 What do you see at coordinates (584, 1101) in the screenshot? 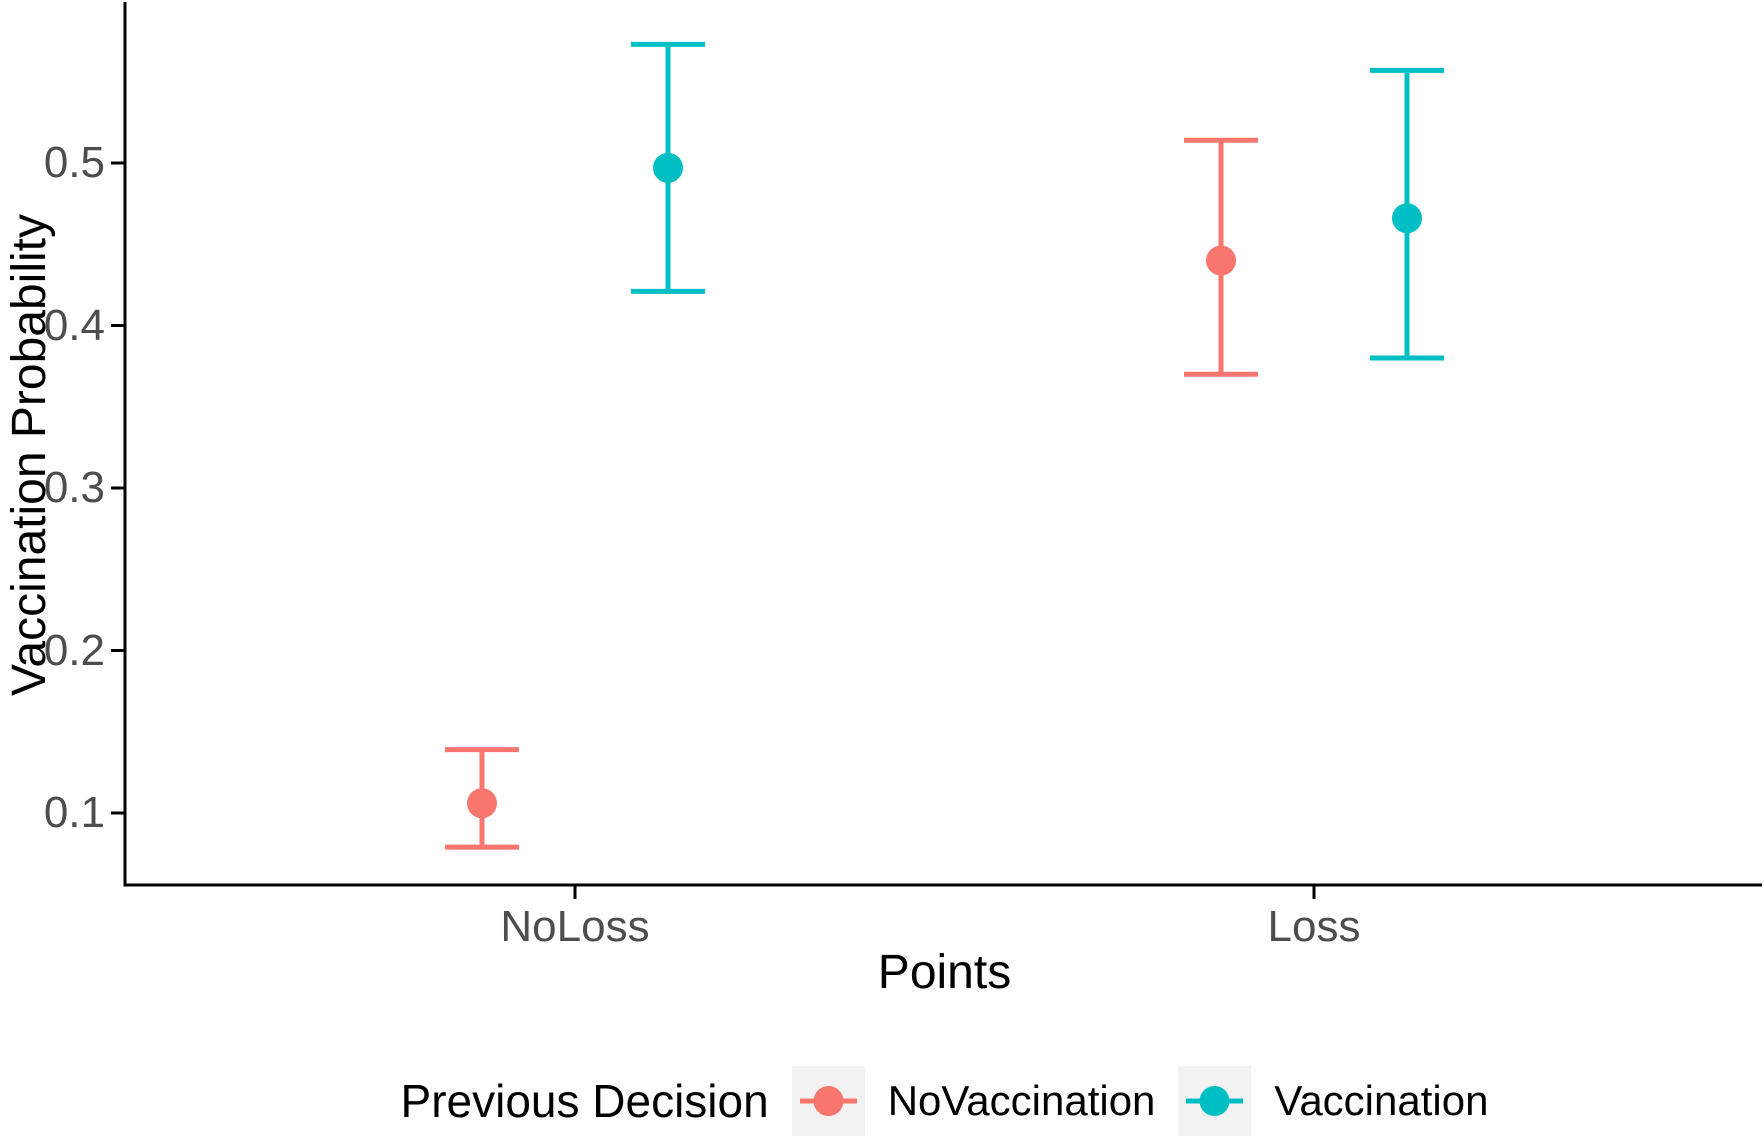
I see `legend-title: Previous Decision` at bounding box center [584, 1101].